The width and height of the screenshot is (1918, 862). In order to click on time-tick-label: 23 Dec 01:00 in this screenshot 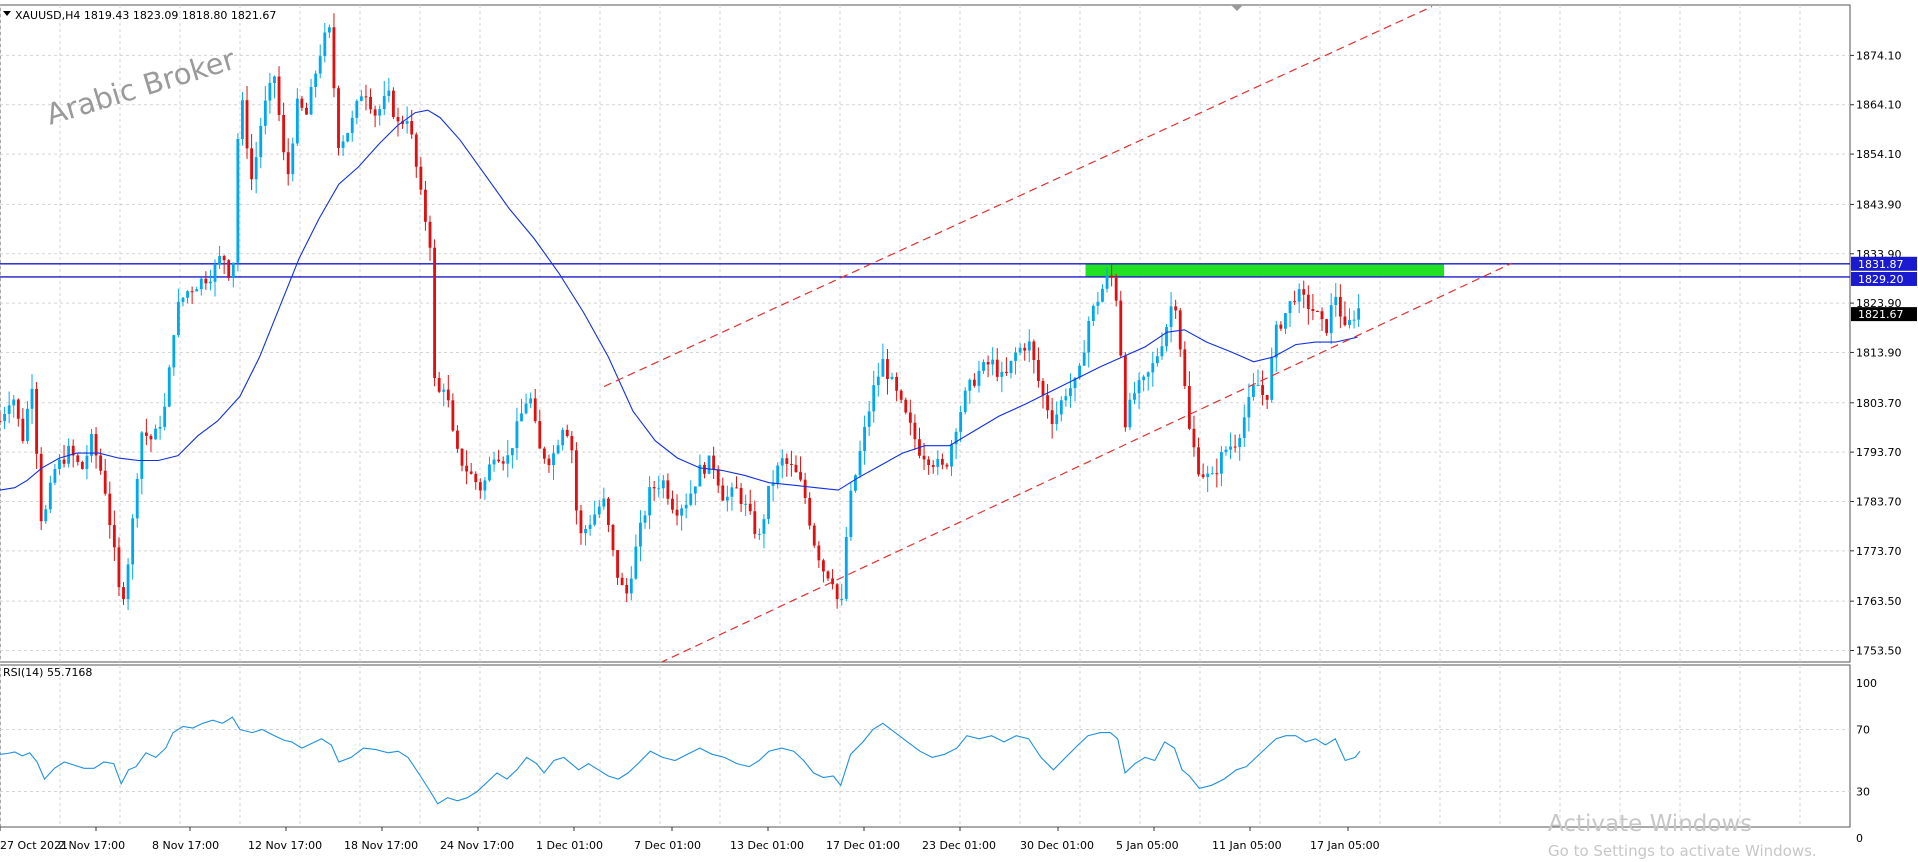, I will do `click(959, 845)`.